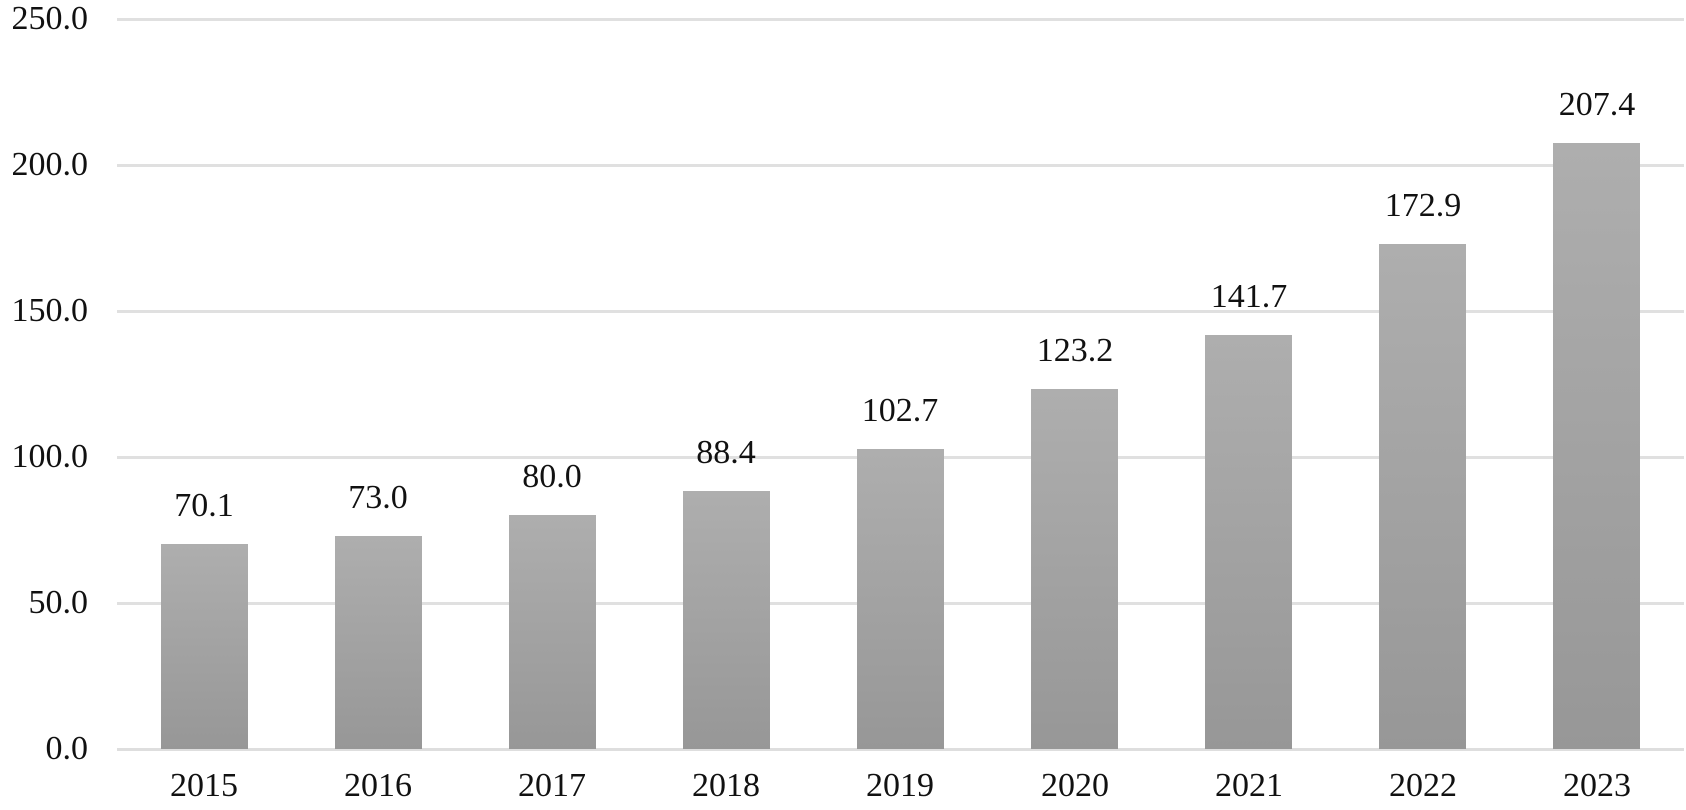 This screenshot has height=810, width=1686. What do you see at coordinates (900, 410) in the screenshot?
I see `value-label-2019: 102.7` at bounding box center [900, 410].